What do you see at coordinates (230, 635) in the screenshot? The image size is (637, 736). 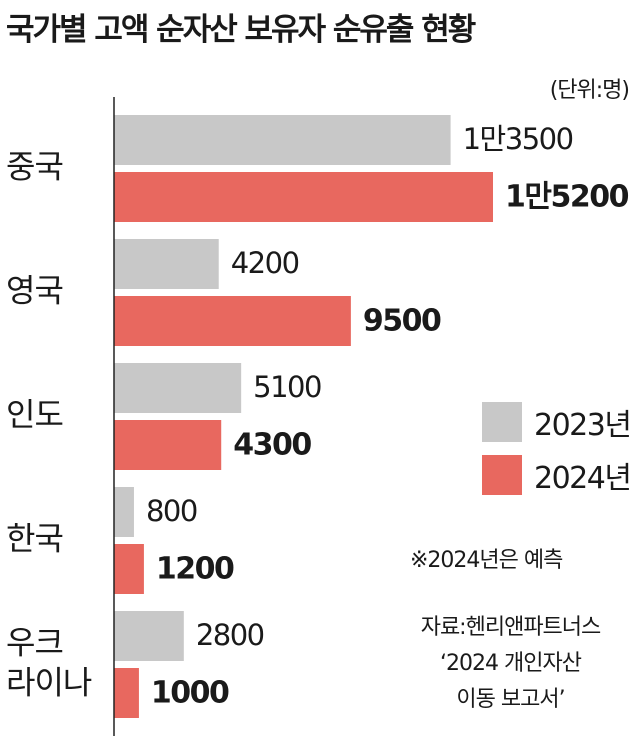 I see `value-label-2023: 2800` at bounding box center [230, 635].